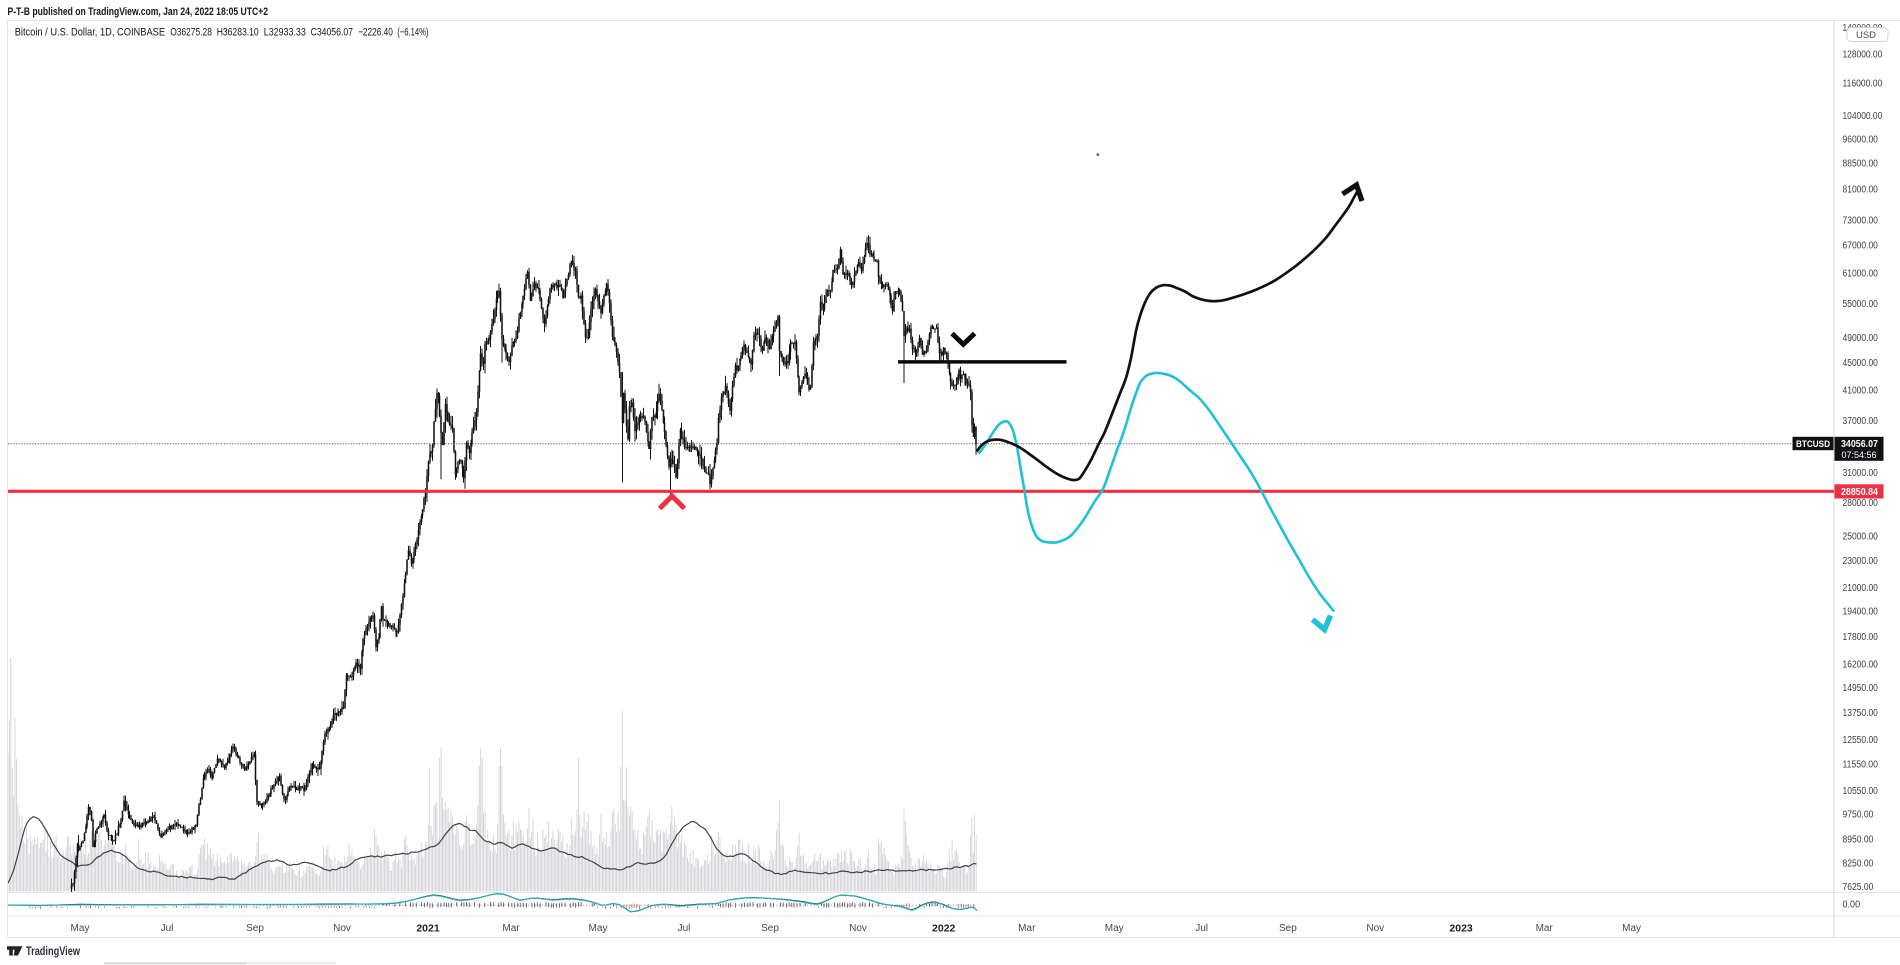 Image resolution: width=1900 pixels, height=965 pixels. What do you see at coordinates (1858, 814) in the screenshot?
I see `svg-text: 9750.00` at bounding box center [1858, 814].